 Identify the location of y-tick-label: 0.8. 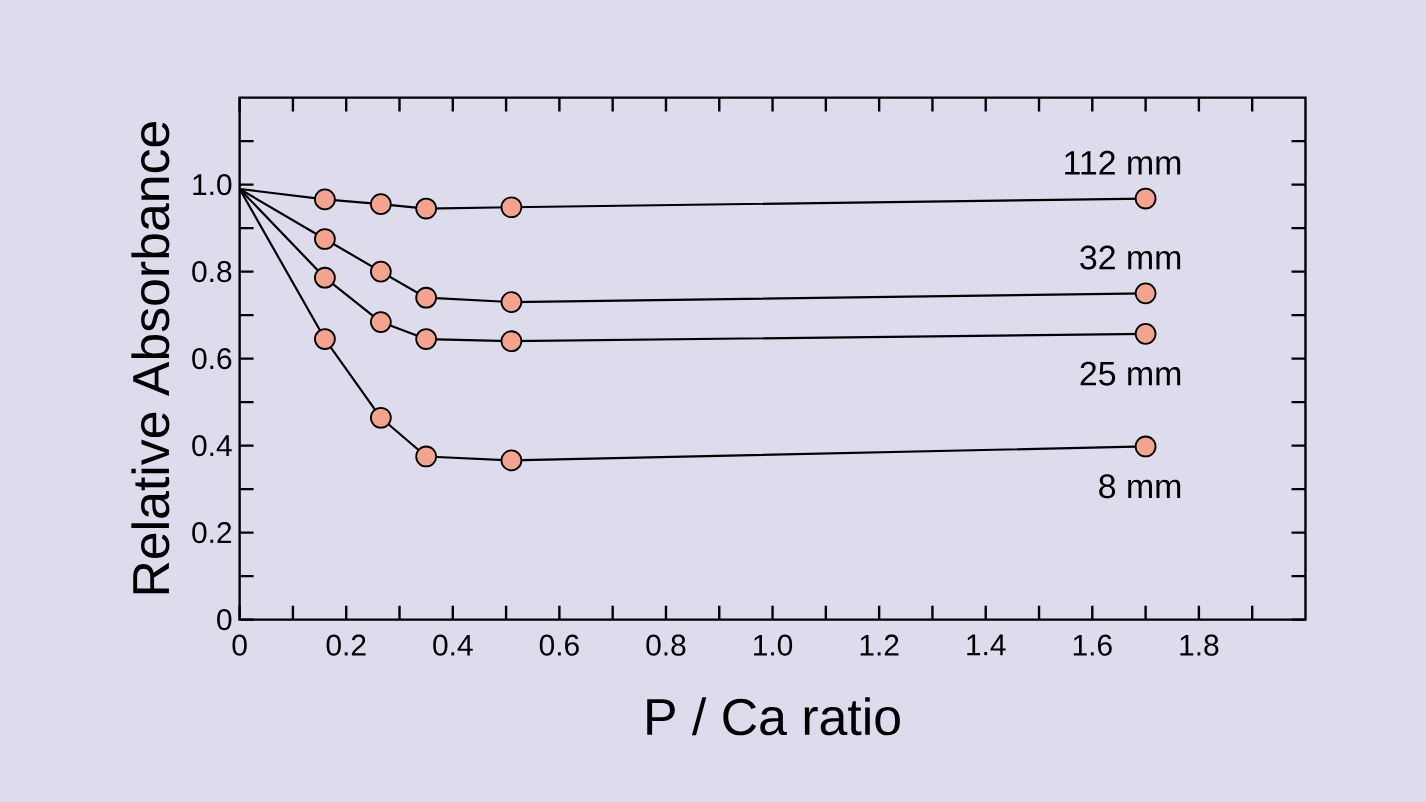
(212, 272).